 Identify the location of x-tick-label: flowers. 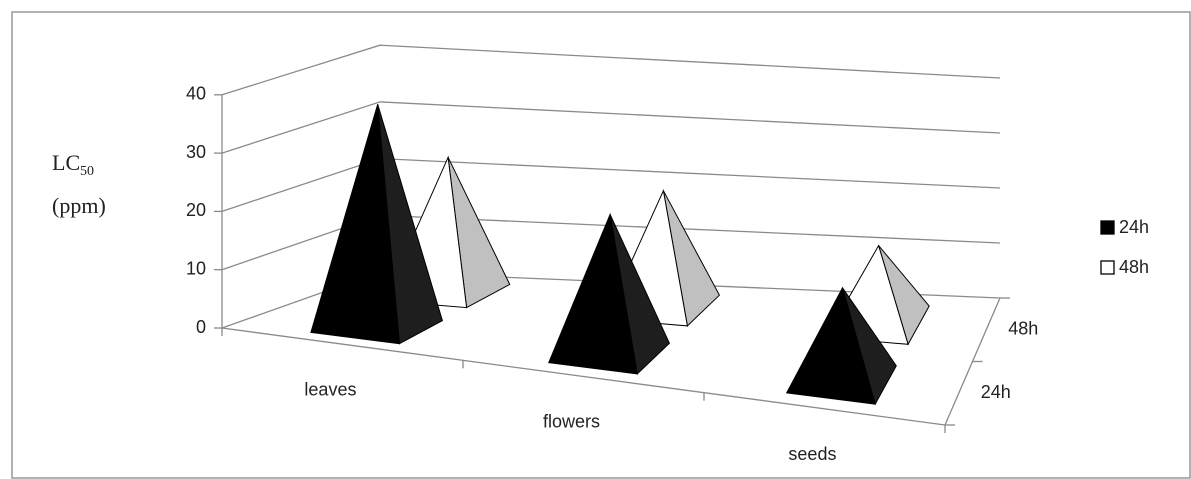
(571, 422).